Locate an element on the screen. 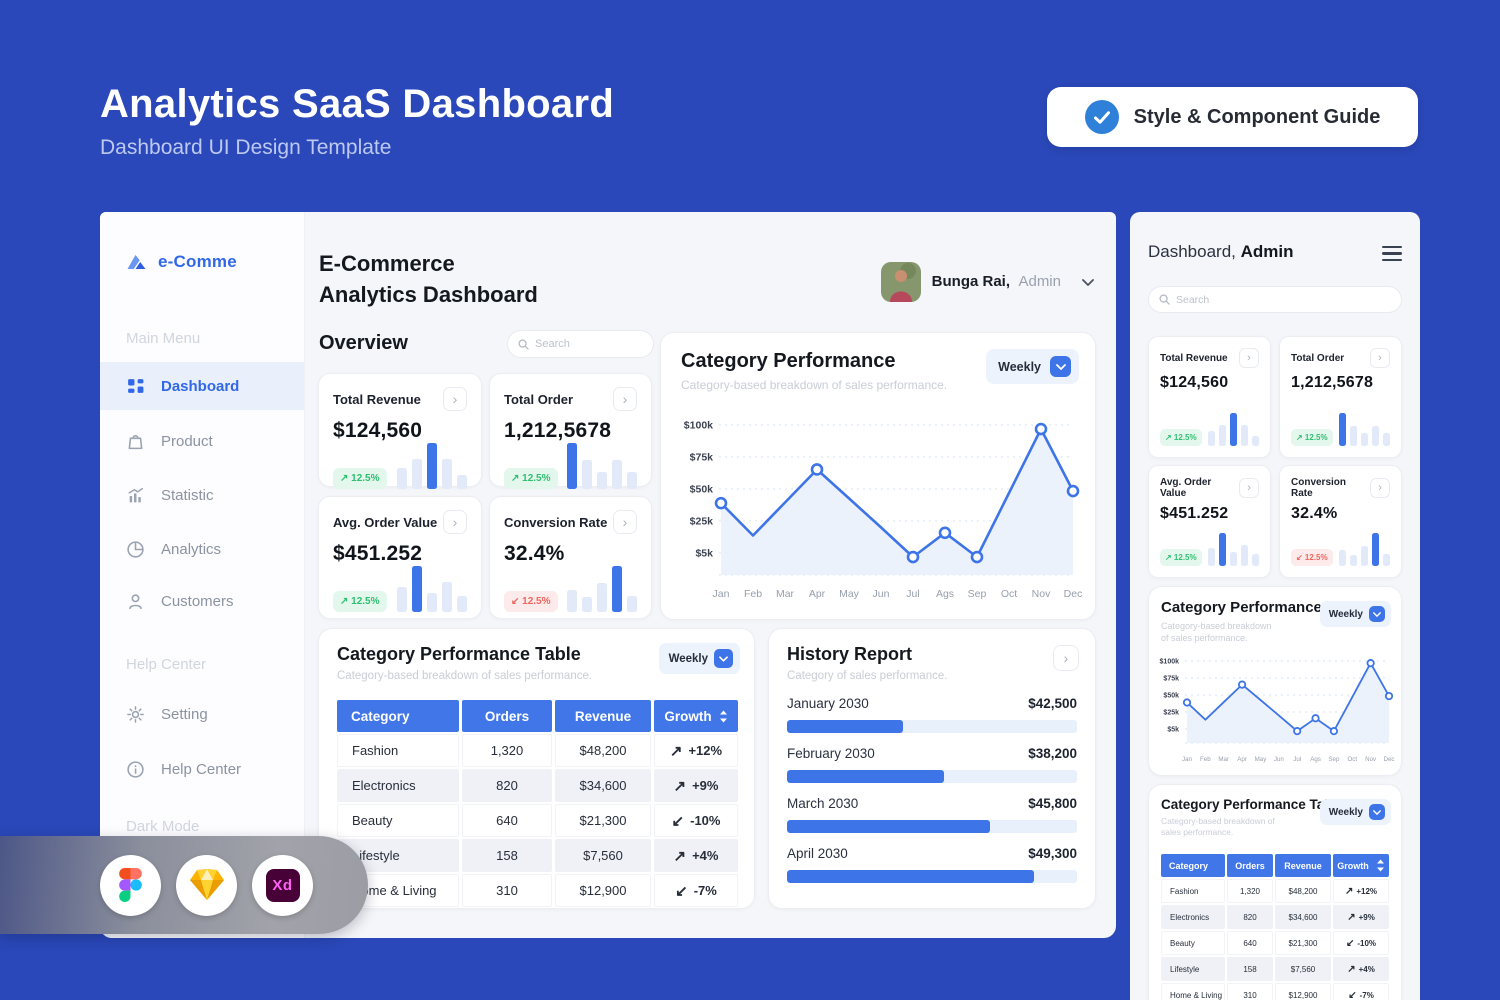 The image size is (1500, 1000). sidebar-item-dashboard: Dashboard is located at coordinates (202, 386).